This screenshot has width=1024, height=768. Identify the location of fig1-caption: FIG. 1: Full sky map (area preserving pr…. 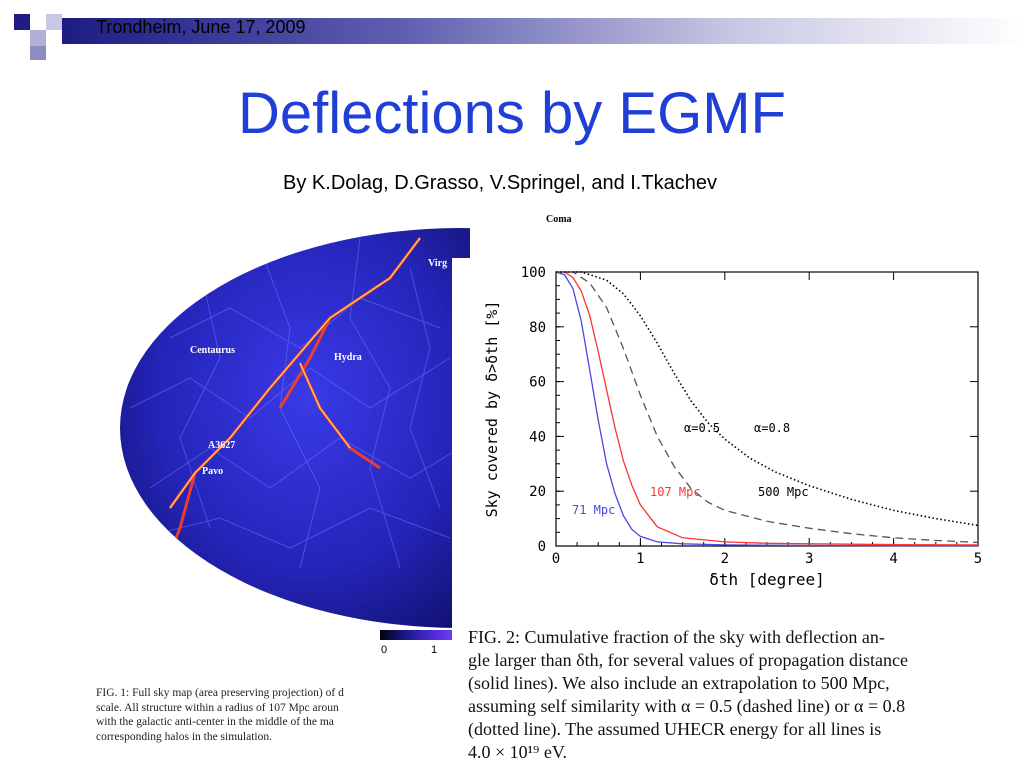
(277, 721).